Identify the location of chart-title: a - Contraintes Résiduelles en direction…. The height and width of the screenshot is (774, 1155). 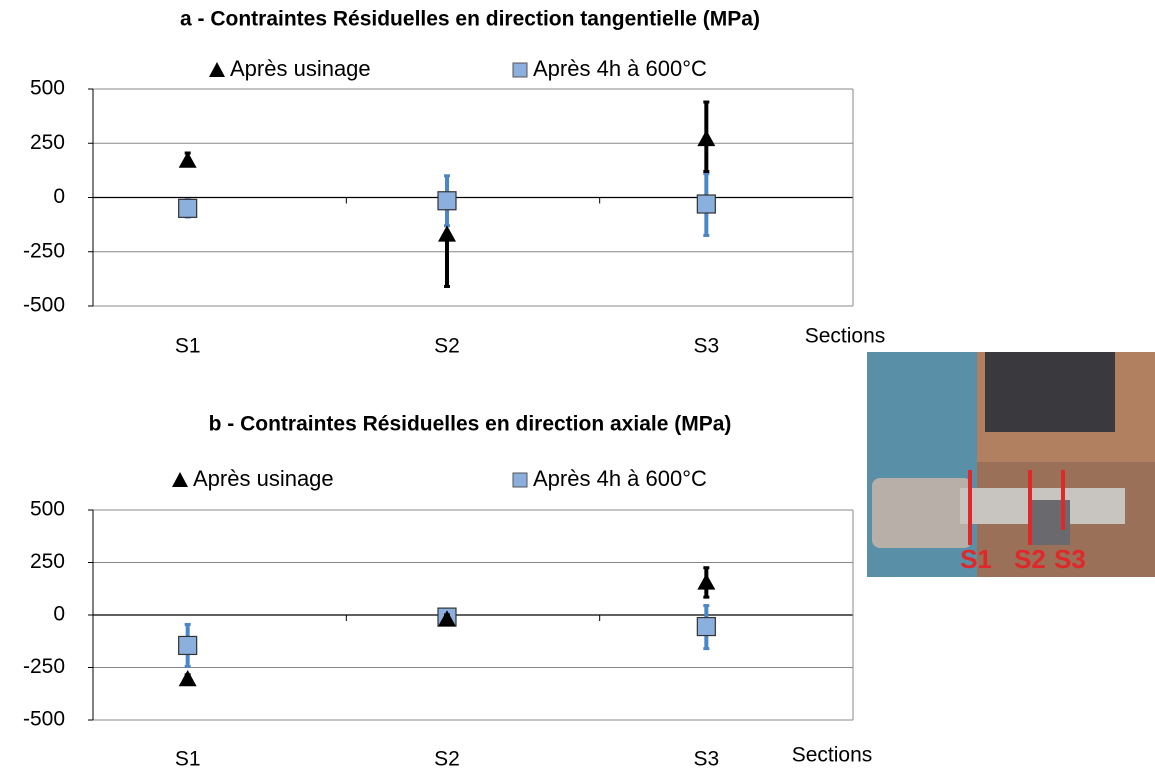
(470, 19).